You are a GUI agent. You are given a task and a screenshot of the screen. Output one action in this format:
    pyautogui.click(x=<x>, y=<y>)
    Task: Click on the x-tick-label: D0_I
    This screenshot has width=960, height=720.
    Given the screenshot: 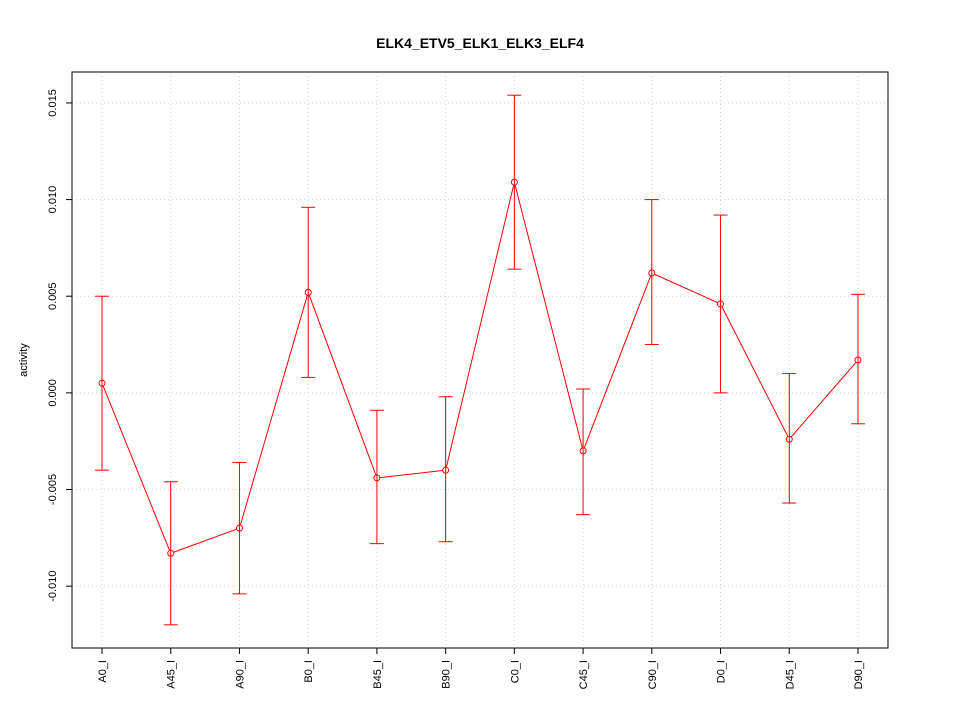 What is the action you would take?
    pyautogui.click(x=722, y=671)
    